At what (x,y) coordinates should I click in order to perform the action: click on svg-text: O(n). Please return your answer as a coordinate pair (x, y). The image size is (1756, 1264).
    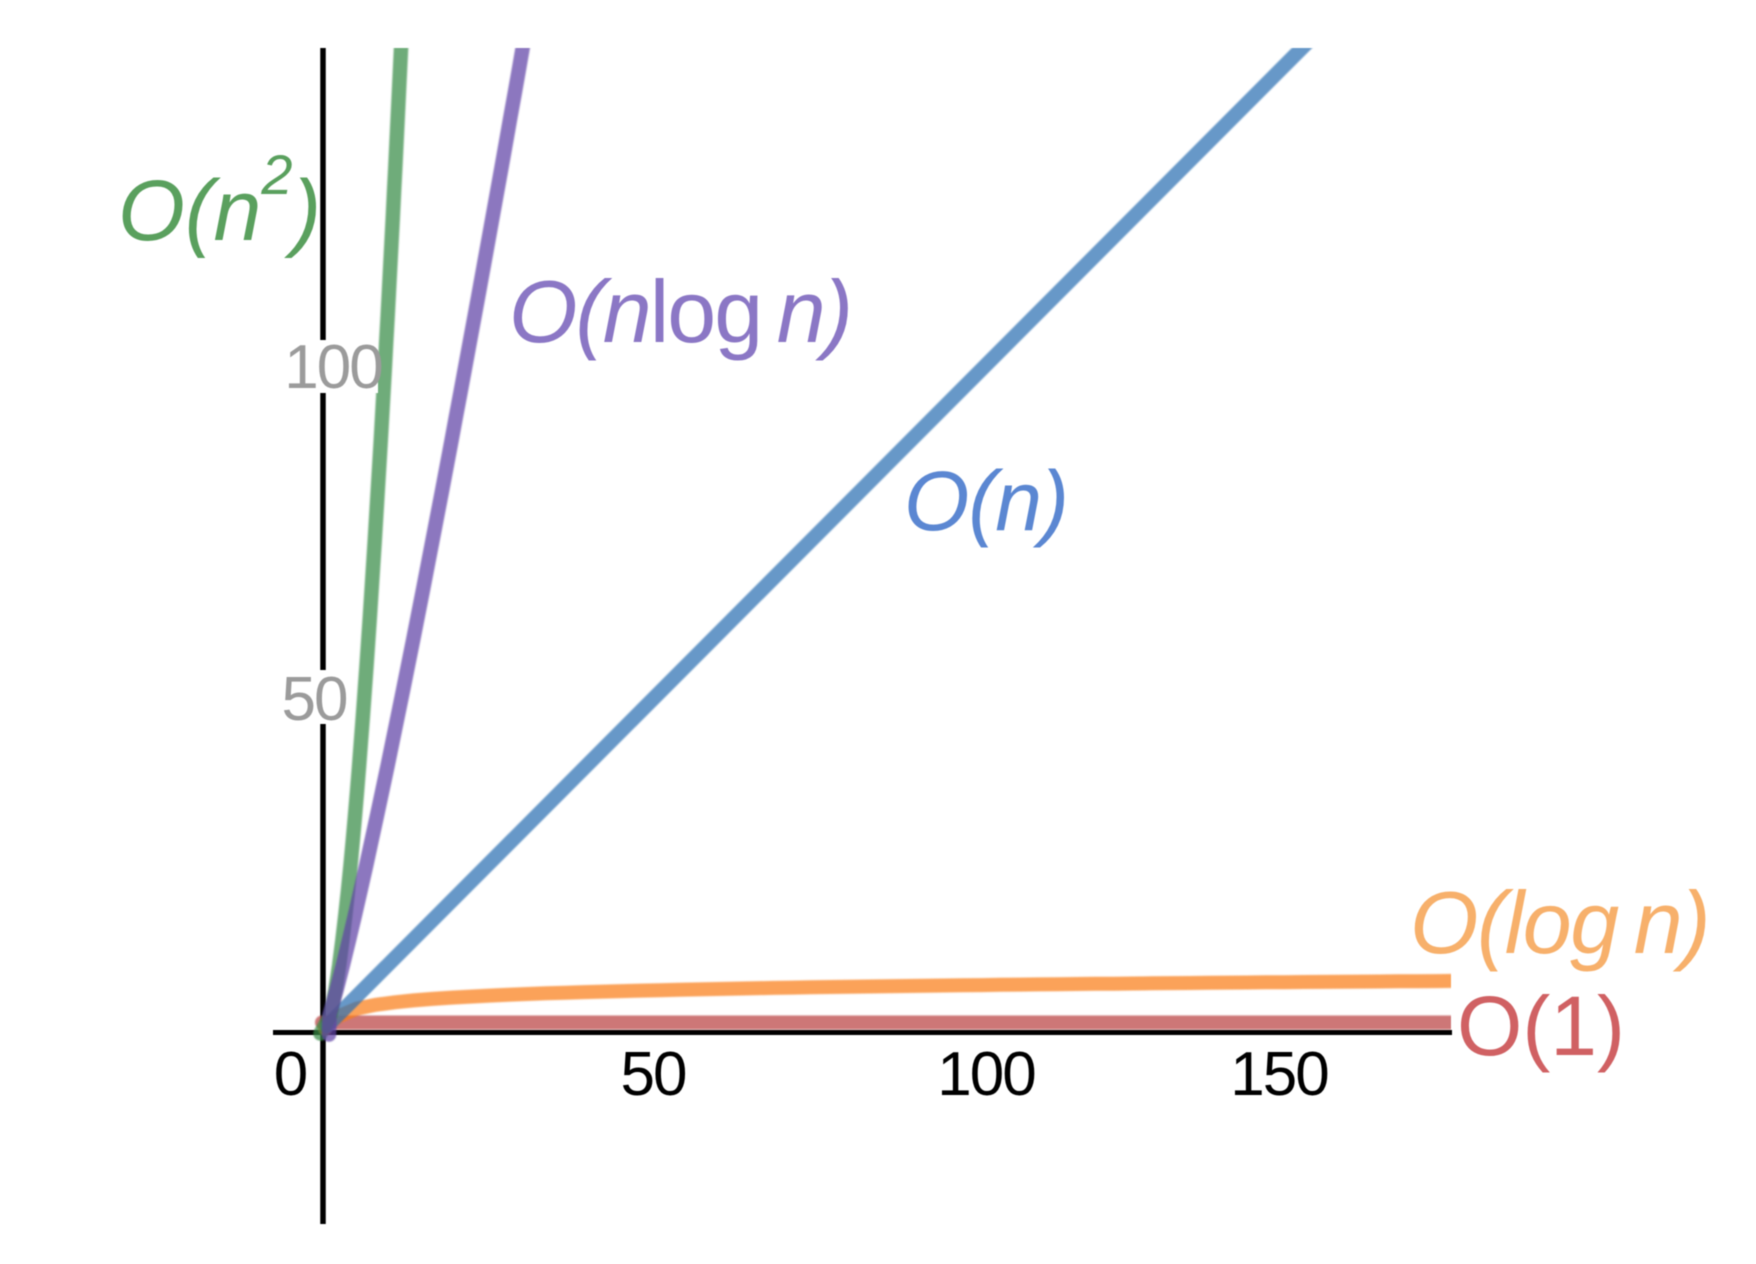
    Looking at the image, I should click on (986, 501).